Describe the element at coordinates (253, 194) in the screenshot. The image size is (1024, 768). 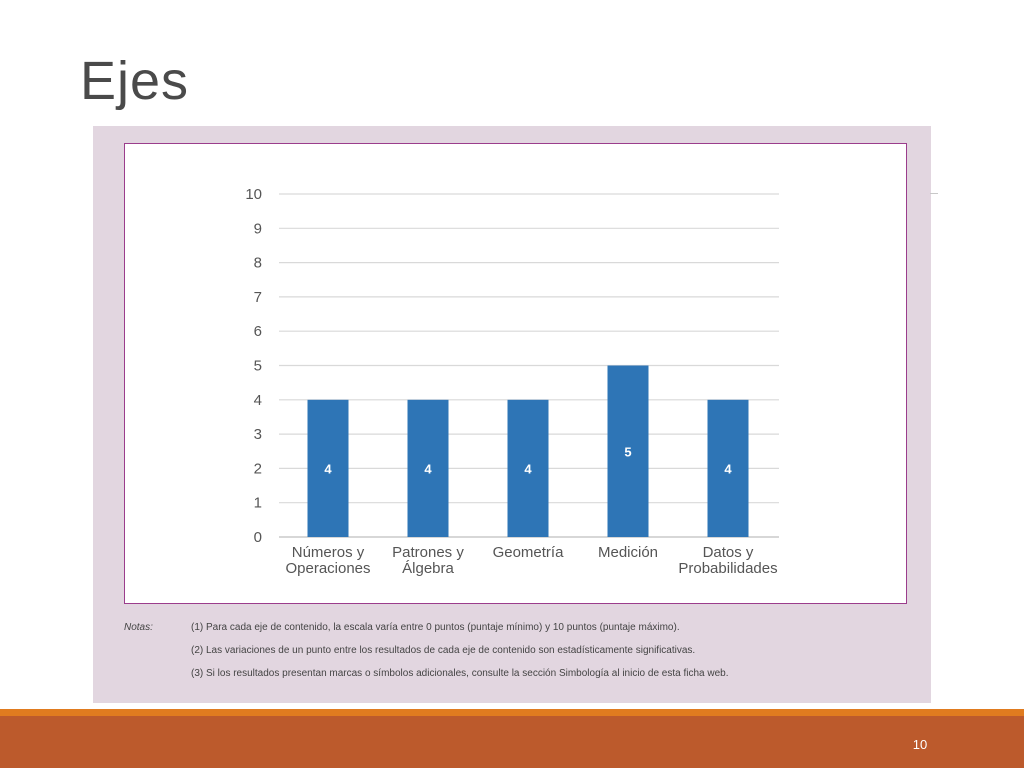
I see `y-tick-label: 10` at that location.